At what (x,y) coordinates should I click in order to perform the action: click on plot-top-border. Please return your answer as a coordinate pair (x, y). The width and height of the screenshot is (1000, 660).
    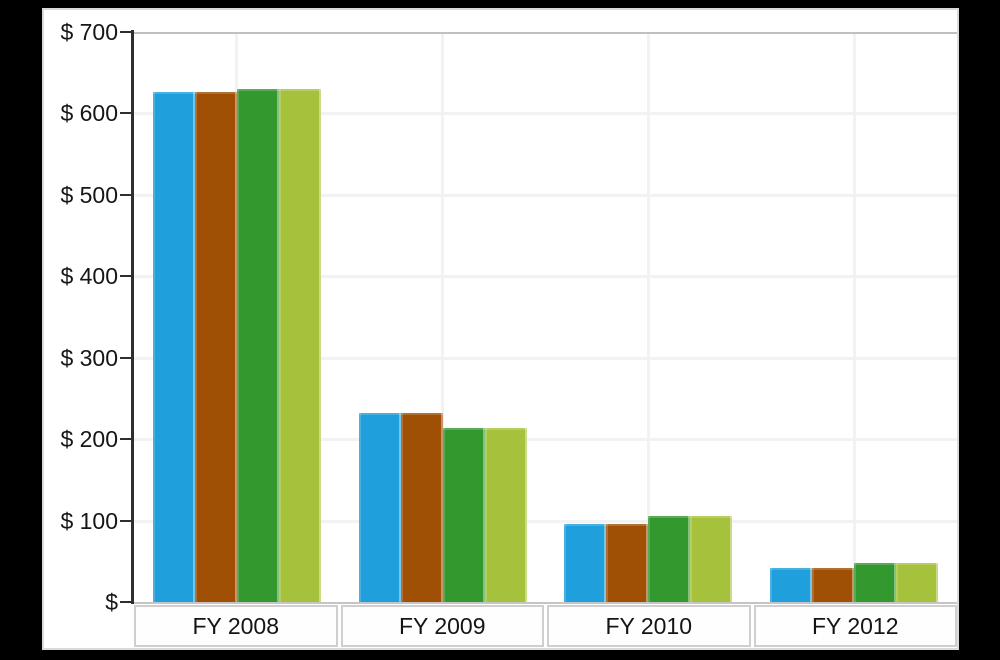
    Looking at the image, I should click on (545, 33).